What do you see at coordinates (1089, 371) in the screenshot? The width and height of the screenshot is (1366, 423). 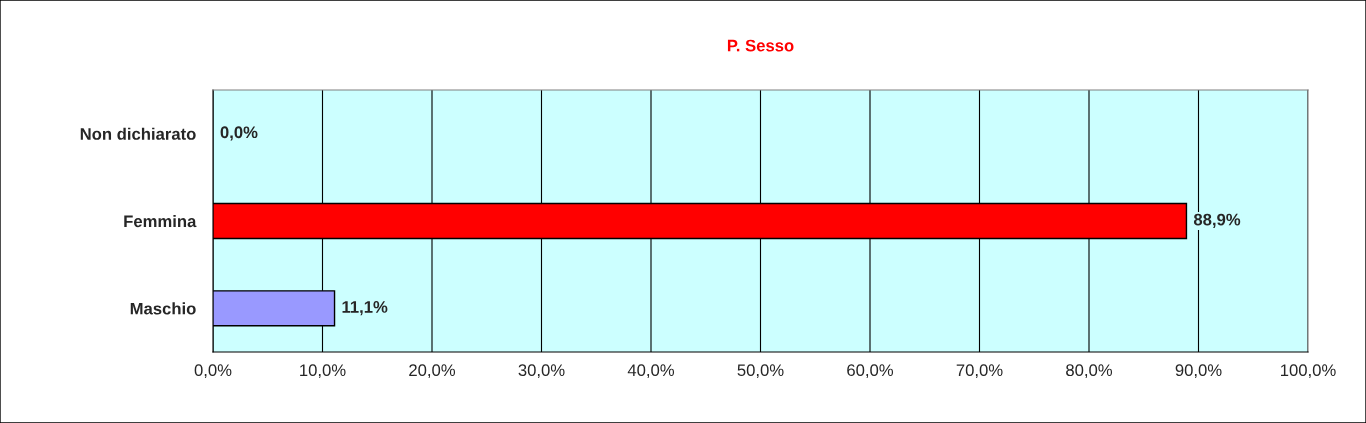 I see `x-tick-label: 80,0%` at bounding box center [1089, 371].